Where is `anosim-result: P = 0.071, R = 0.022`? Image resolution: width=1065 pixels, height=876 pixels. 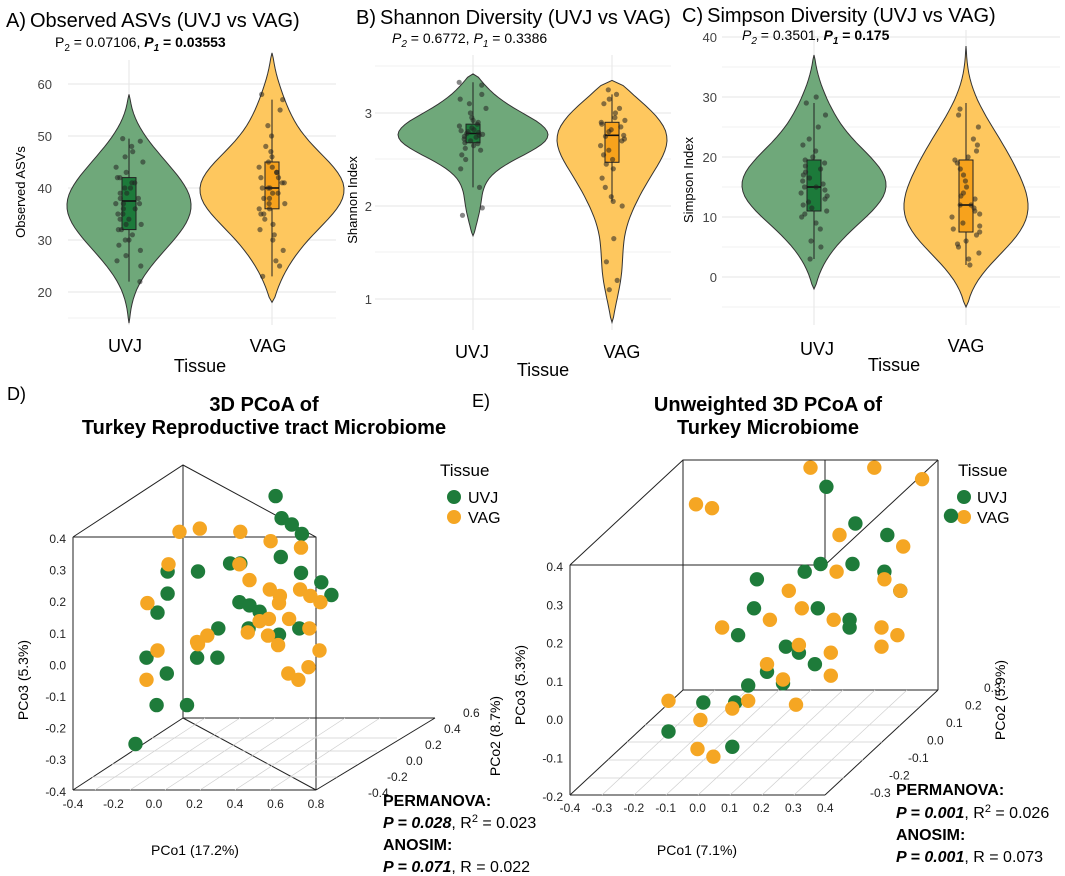 anosim-result: P = 0.071, R = 0.022 is located at coordinates (456, 867).